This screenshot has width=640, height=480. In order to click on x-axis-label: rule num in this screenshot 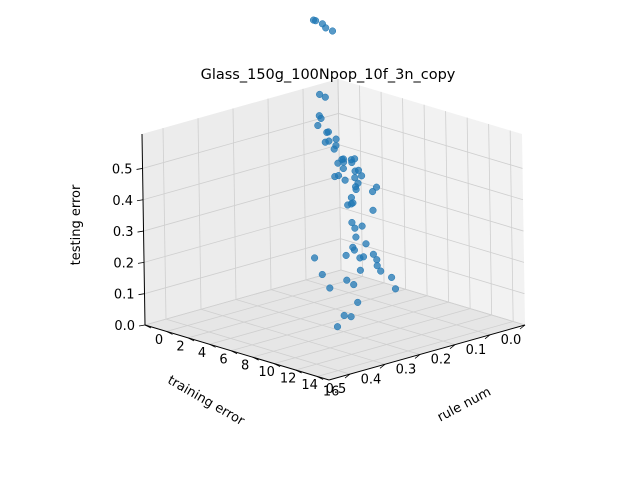, I will do `click(464, 405)`.